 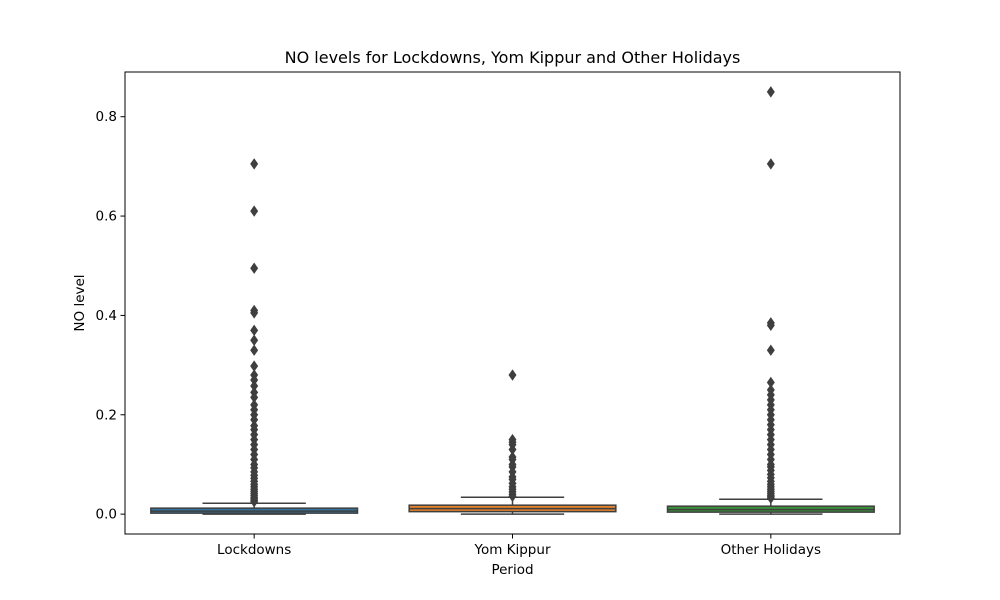 I want to click on y-tick-label: 0.2, so click(x=106, y=415).